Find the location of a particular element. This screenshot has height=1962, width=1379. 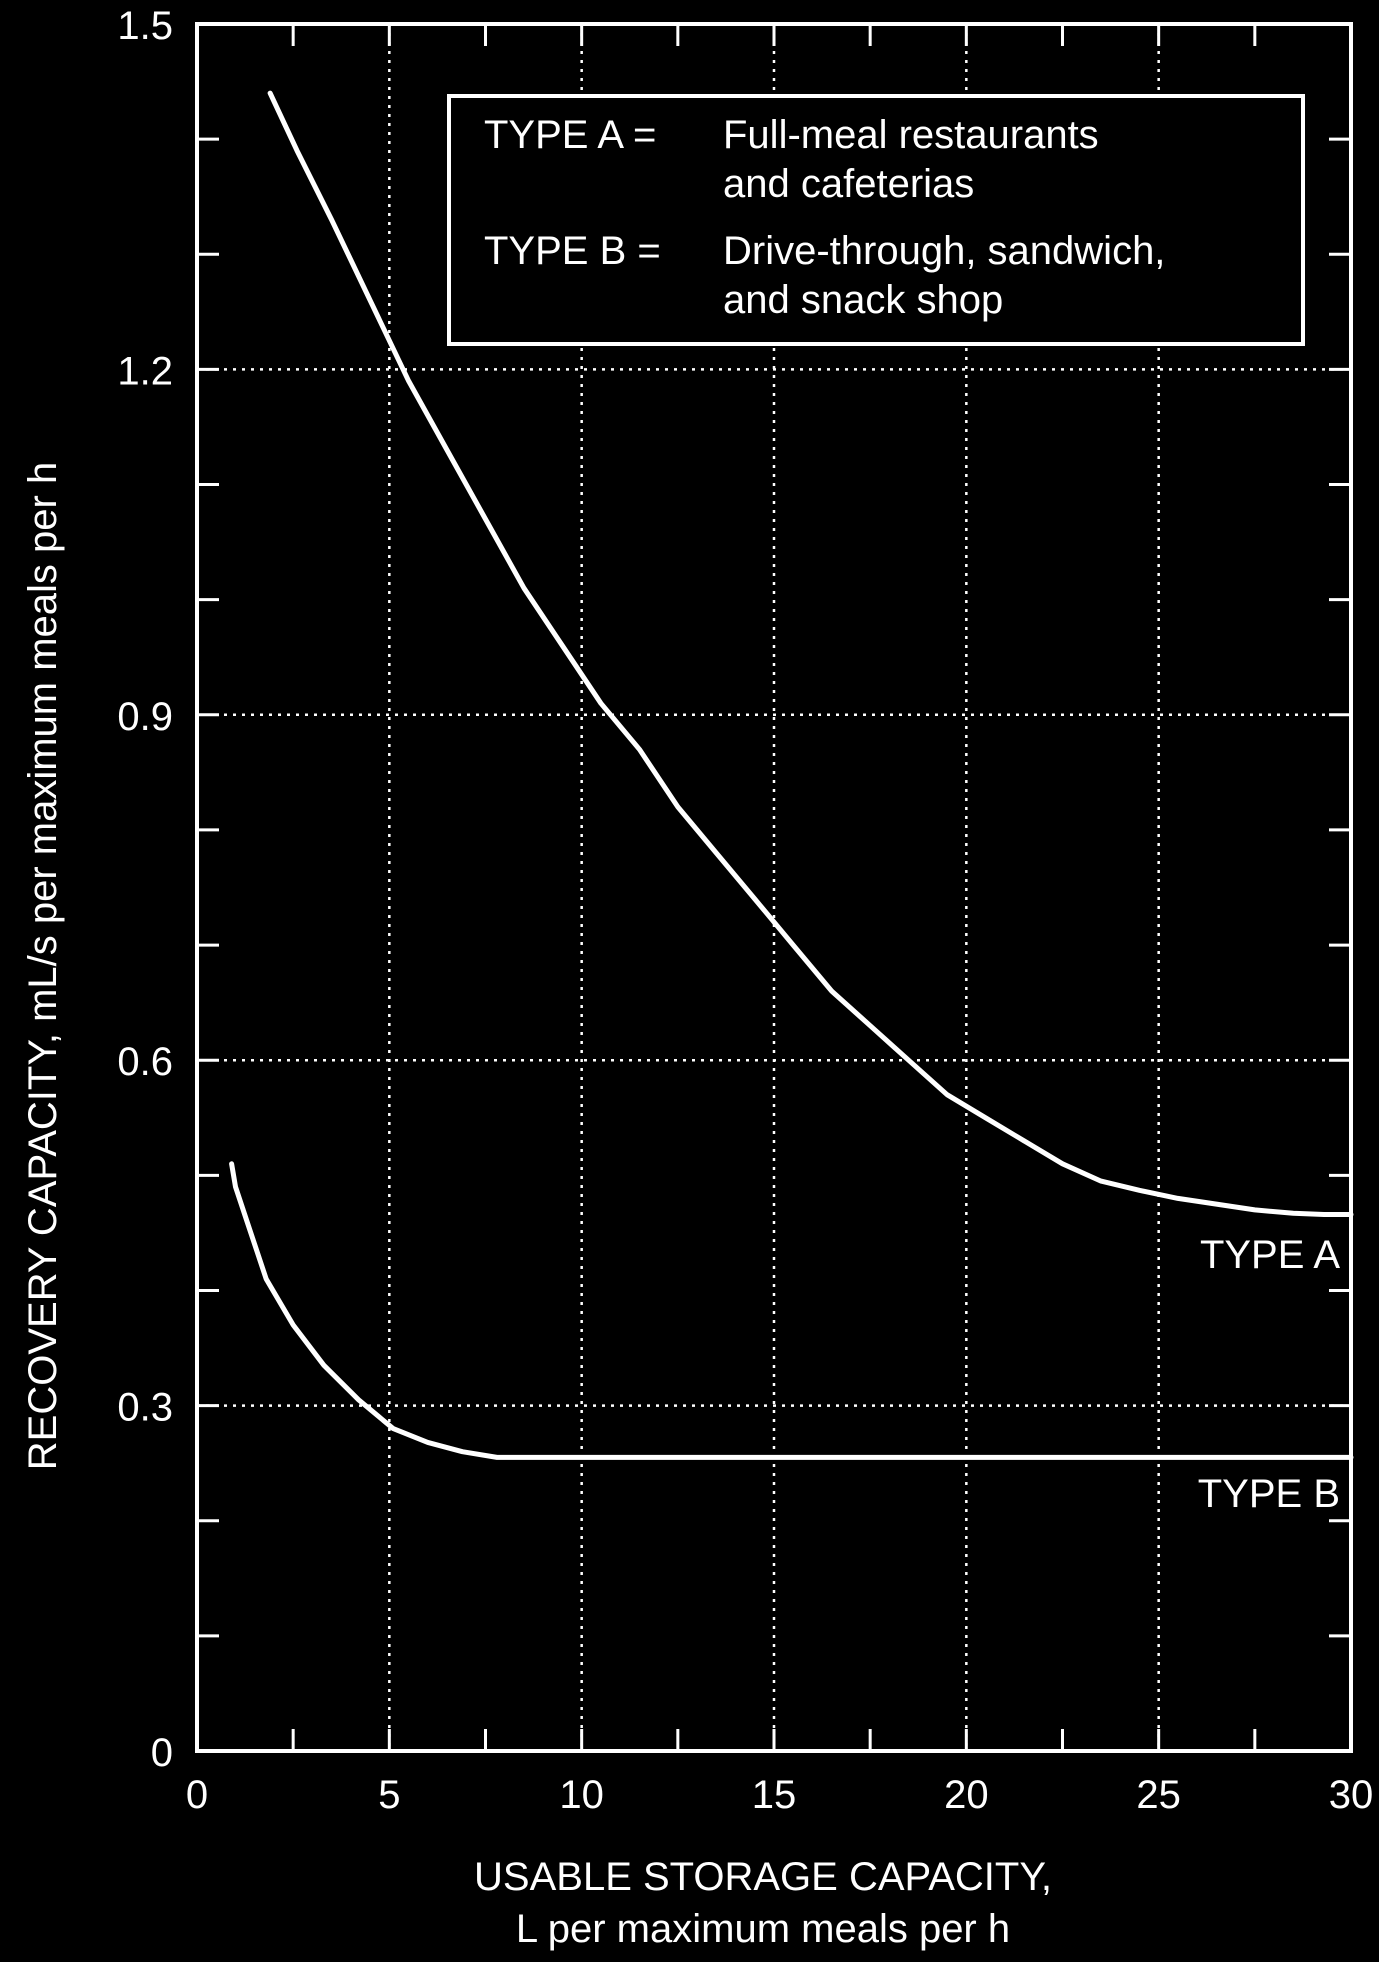

curve-label-type-a: TYPE A is located at coordinates (1270, 1255).